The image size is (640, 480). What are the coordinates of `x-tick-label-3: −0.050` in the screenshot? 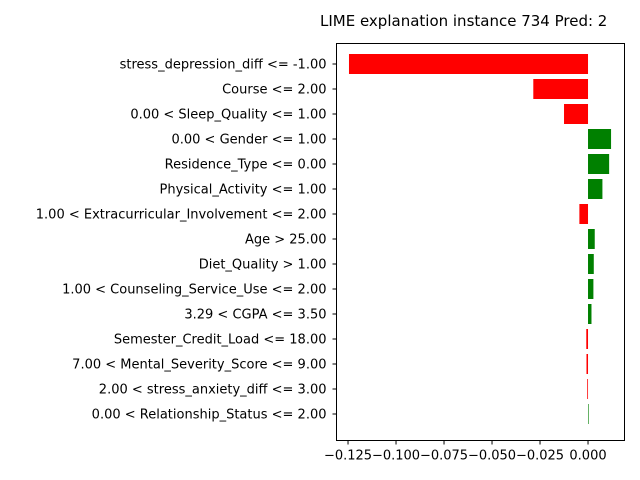 It's located at (492, 456).